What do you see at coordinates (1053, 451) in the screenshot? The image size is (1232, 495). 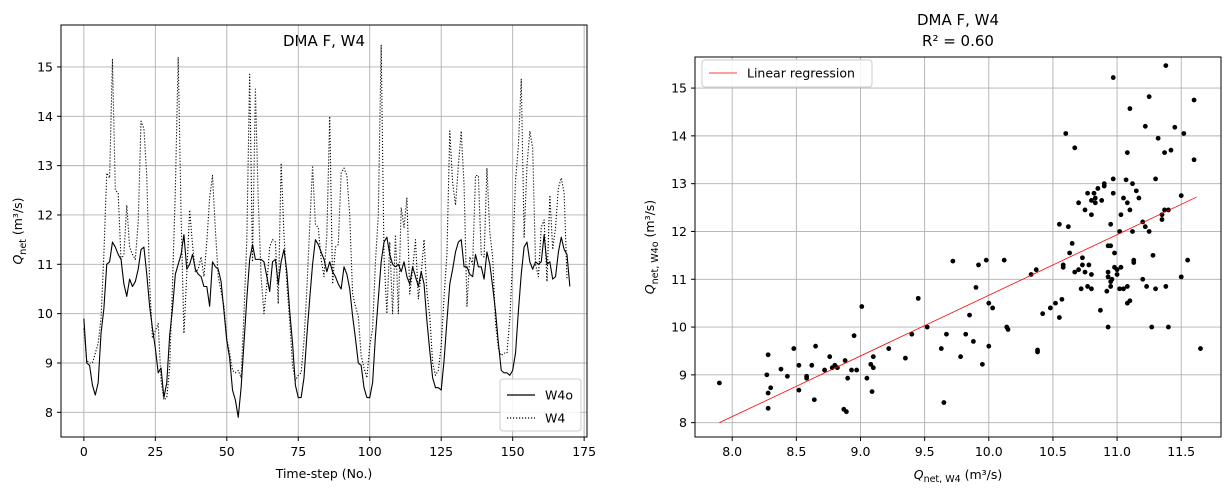 I see `x-tick-label: 10.5` at bounding box center [1053, 451].